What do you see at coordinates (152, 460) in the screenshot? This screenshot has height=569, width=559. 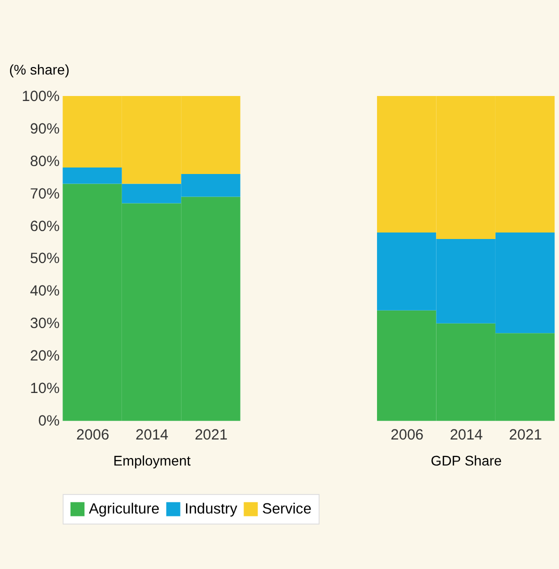 I see `x-axis-title: Employment` at bounding box center [152, 460].